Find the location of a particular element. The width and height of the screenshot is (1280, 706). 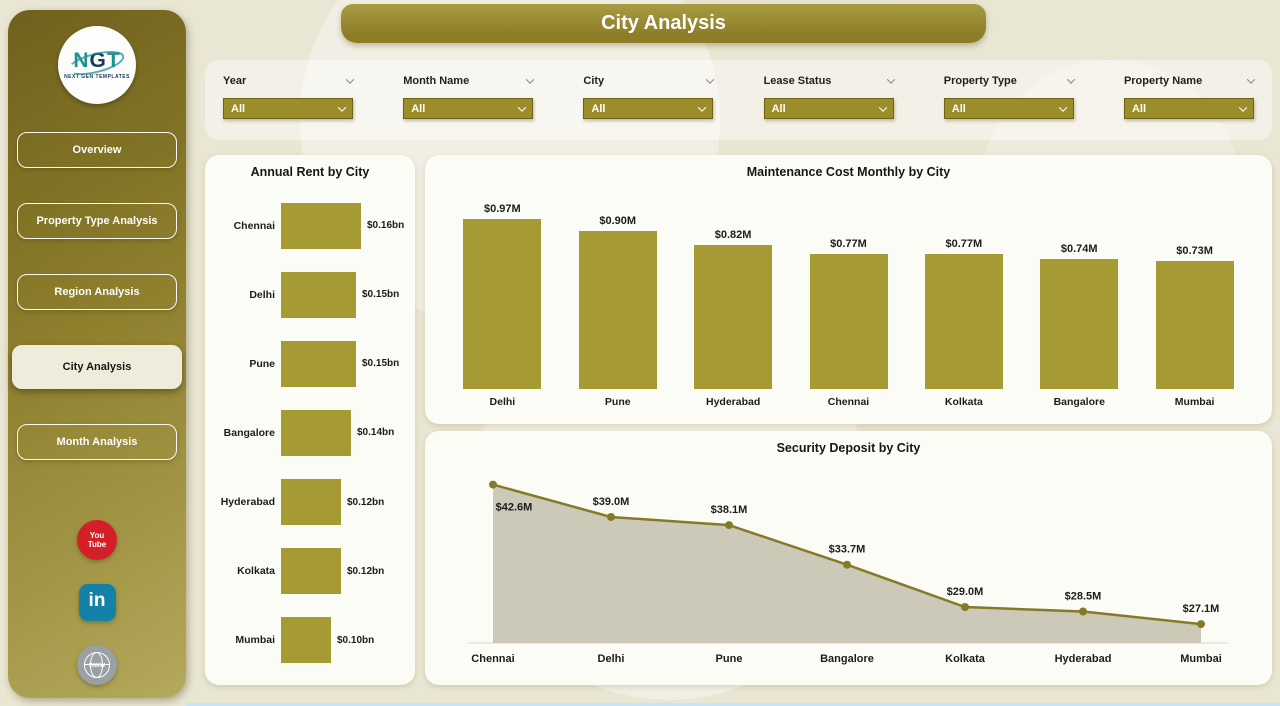

rent-bar-row: Hyderabad $0.12bn is located at coordinates (313, 502).